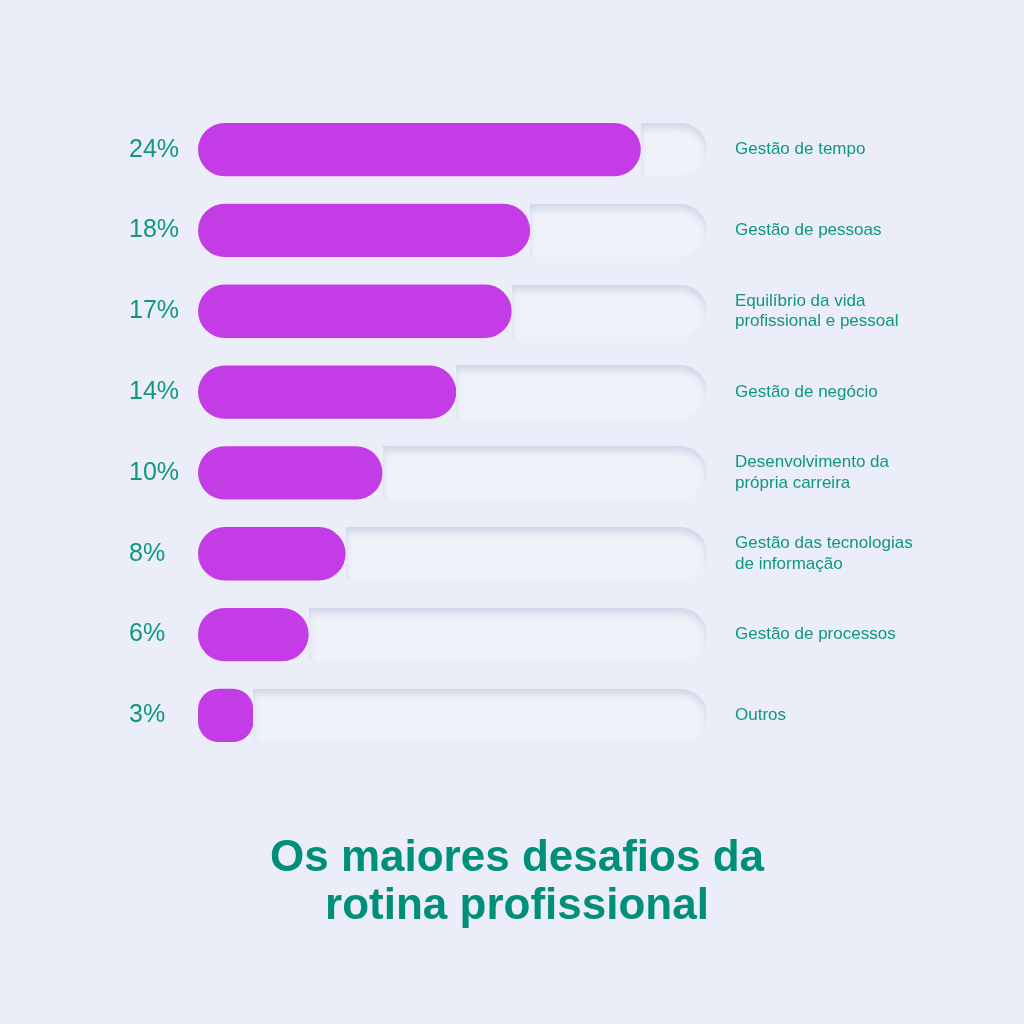  What do you see at coordinates (812, 472) in the screenshot?
I see `y-tick-label: Desenvolvimento da própria carreira` at bounding box center [812, 472].